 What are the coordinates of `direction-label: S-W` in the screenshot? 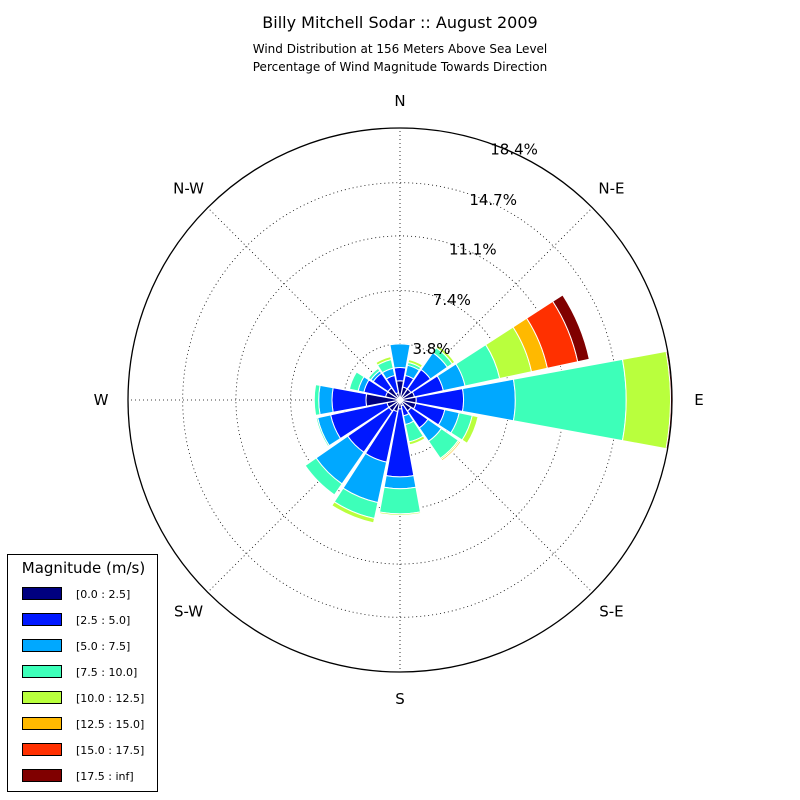 It's located at (188, 611).